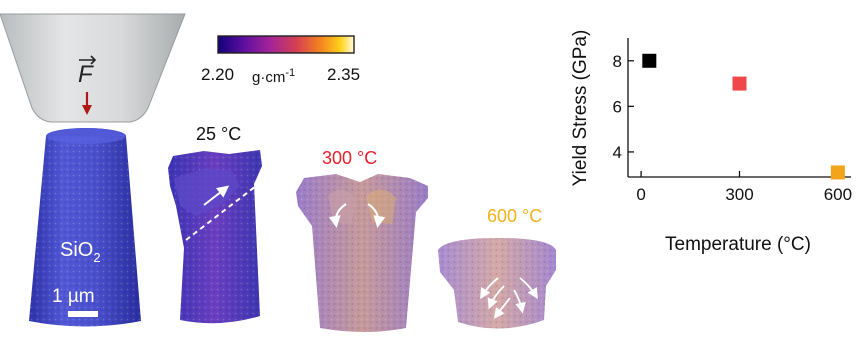 The image size is (859, 337). Describe the element at coordinates (514, 216) in the screenshot. I see `temp-label-600: 600 °C` at that location.